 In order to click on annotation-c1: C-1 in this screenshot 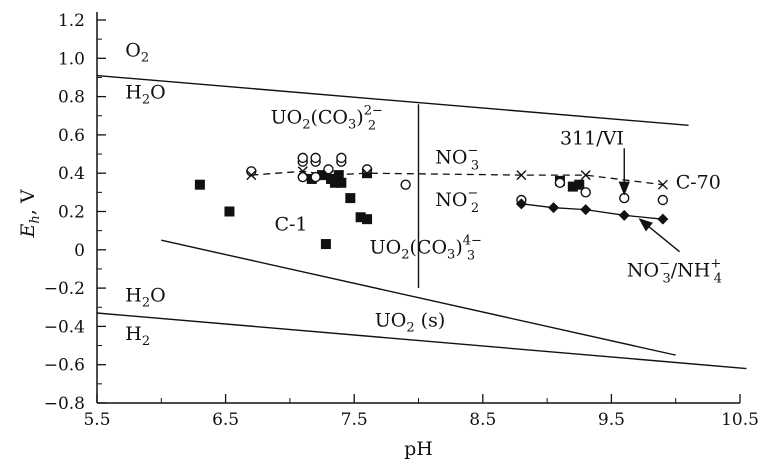, I will do `click(290, 225)`.